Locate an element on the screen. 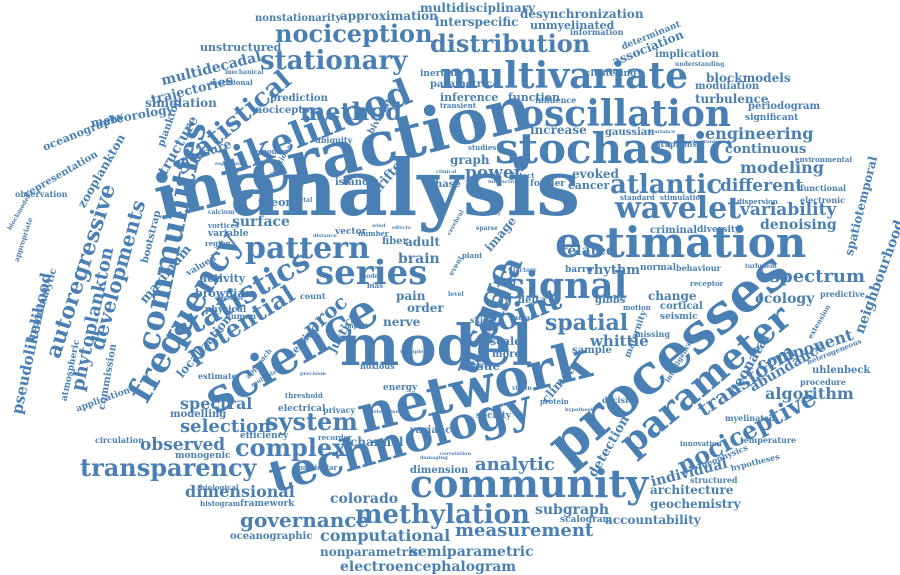  word-dimensional: dimensional is located at coordinates (240, 491).